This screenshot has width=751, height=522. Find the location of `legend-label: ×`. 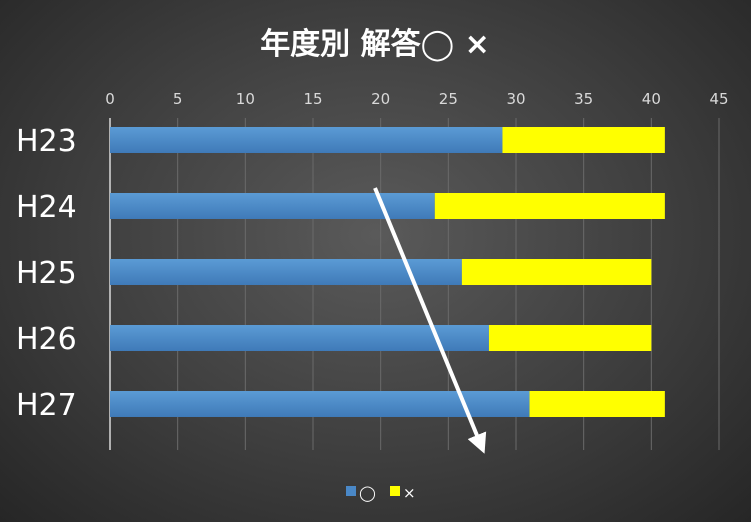

legend-label: × is located at coordinates (409, 493).